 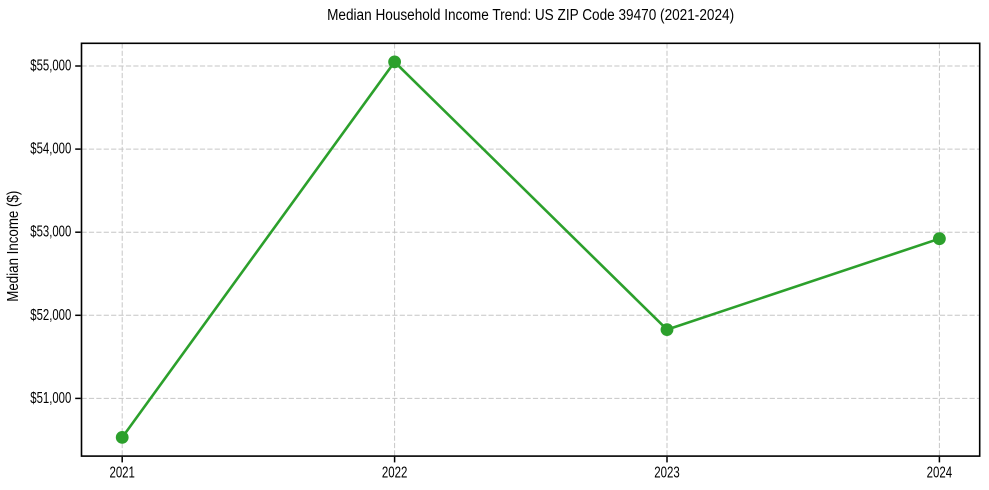 What do you see at coordinates (395, 472) in the screenshot?
I see `svg-text: 2022` at bounding box center [395, 472].